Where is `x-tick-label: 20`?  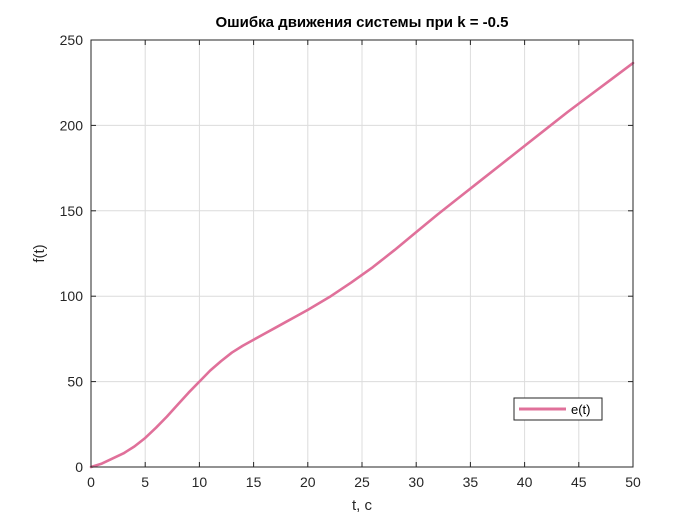
x-tick-label: 20 is located at coordinates (308, 482).